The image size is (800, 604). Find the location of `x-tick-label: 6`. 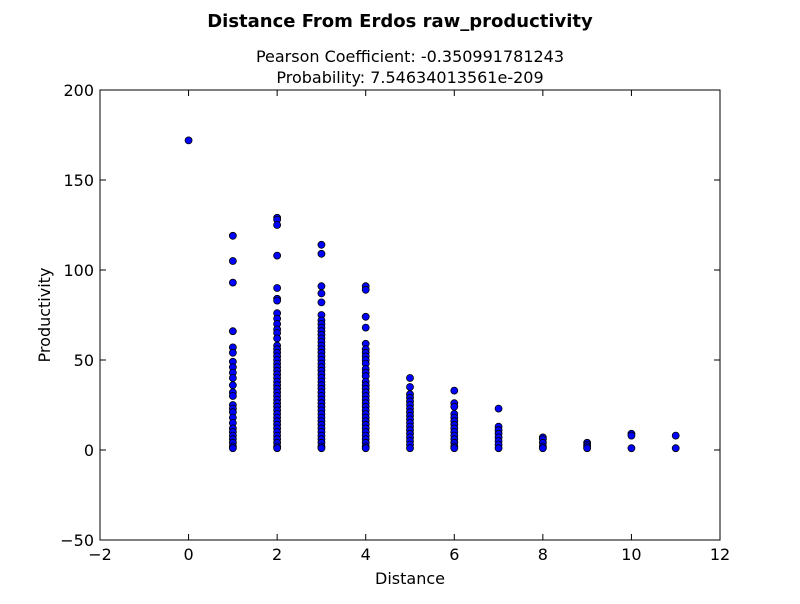

x-tick-label: 6 is located at coordinates (454, 554).